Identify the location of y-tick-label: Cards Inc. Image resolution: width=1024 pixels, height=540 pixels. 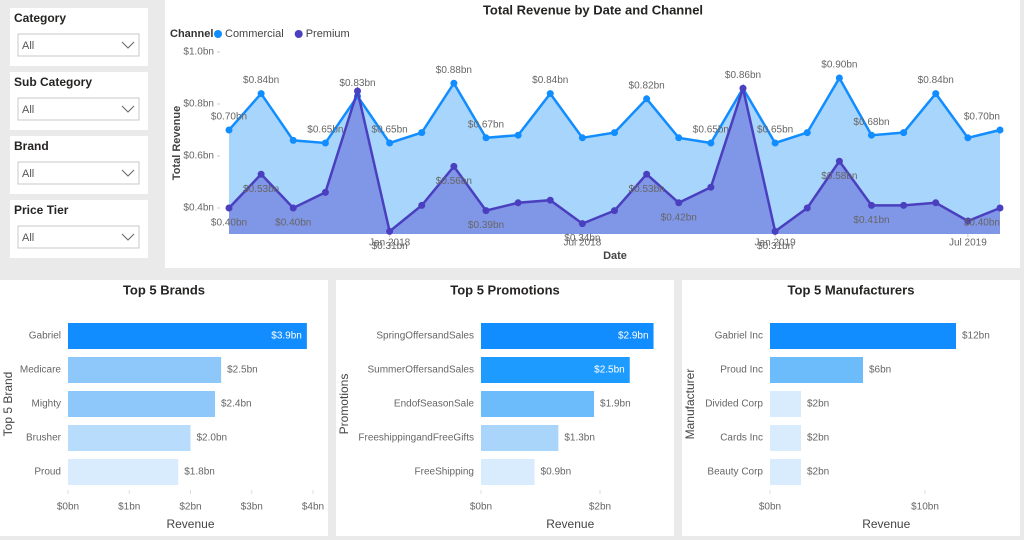
(741, 438).